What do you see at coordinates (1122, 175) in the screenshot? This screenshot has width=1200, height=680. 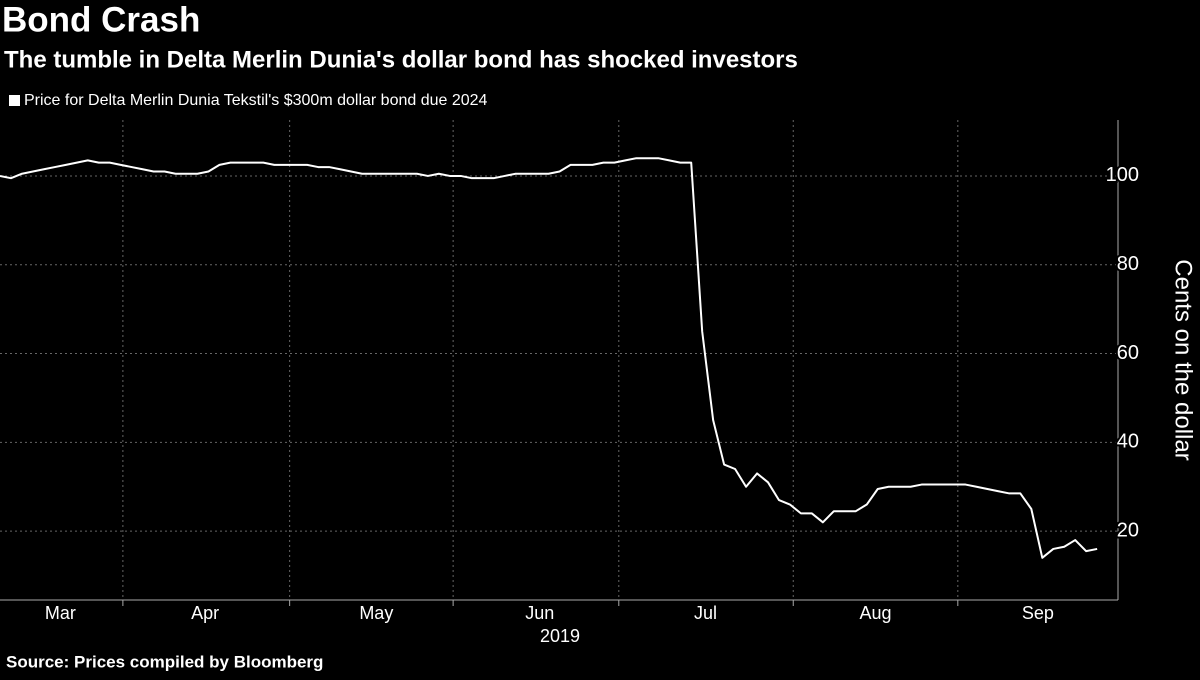 I see `y-tick-label: 100` at bounding box center [1122, 175].